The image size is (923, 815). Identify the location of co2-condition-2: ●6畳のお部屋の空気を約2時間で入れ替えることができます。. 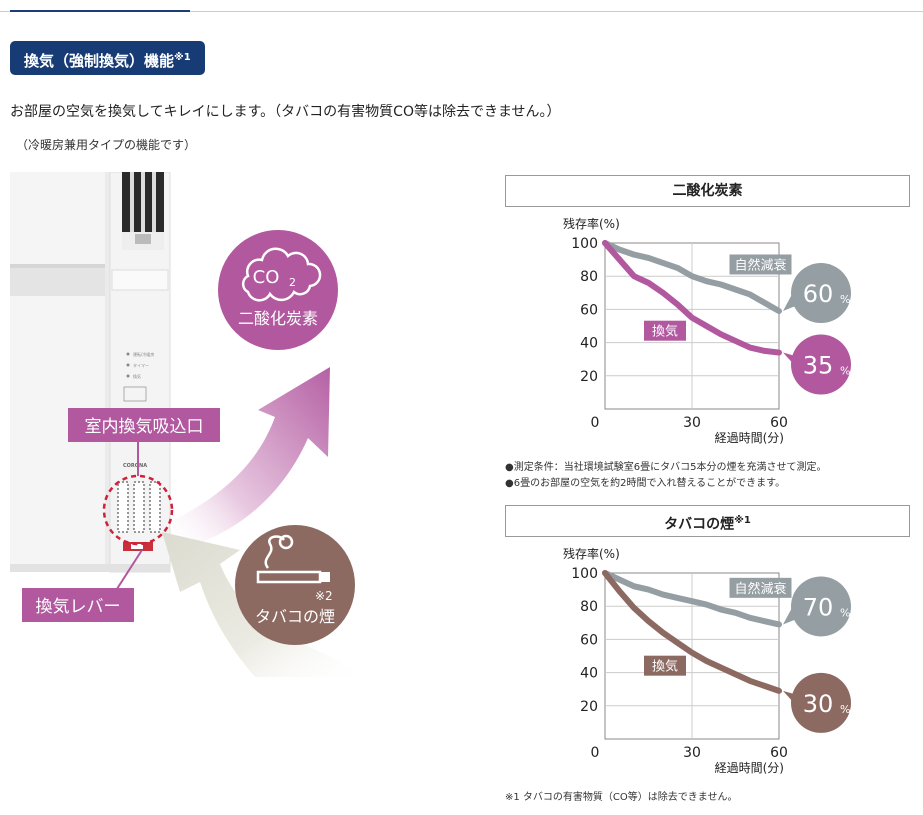
(645, 483).